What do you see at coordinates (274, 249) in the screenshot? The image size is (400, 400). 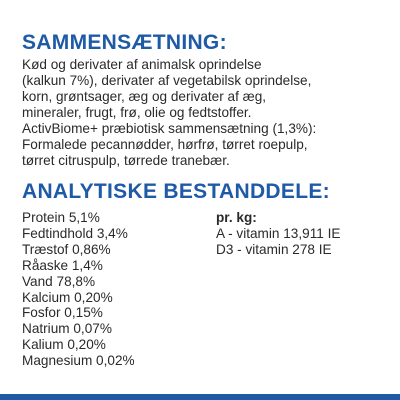 I see `vitamin-item: D3 - vitamin 278 IE` at bounding box center [274, 249].